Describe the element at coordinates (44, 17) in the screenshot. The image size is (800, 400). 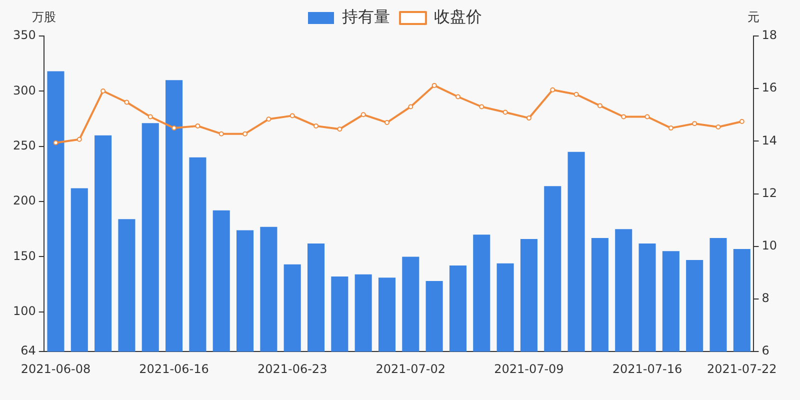
I see `y-axis-title: 万股` at that location.